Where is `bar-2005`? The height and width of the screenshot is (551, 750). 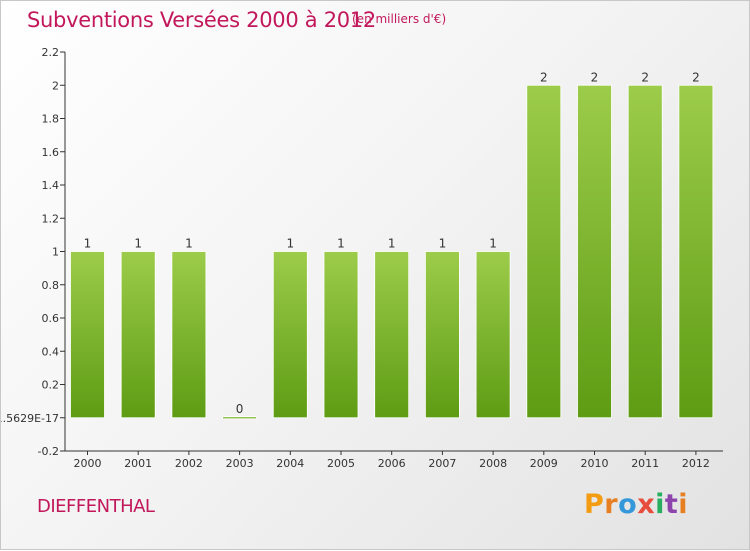
bar-2005 is located at coordinates (341, 335).